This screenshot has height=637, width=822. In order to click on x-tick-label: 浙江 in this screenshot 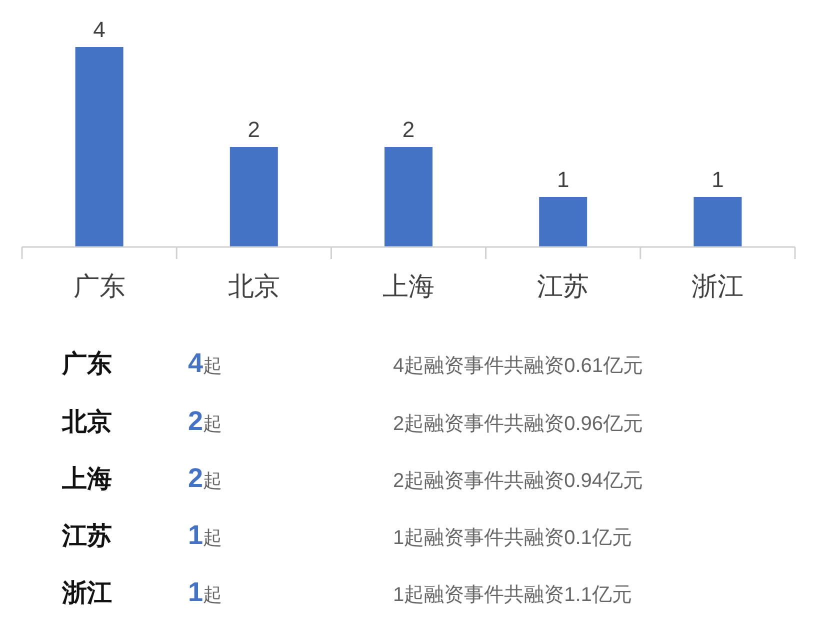, I will do `click(718, 286)`.